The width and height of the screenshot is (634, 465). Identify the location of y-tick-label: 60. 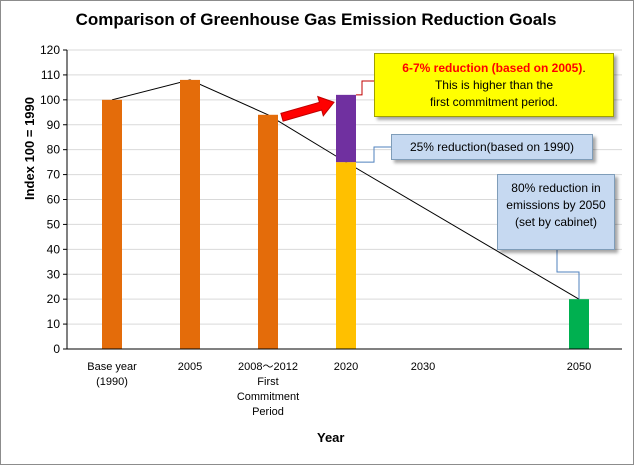
(54, 200).